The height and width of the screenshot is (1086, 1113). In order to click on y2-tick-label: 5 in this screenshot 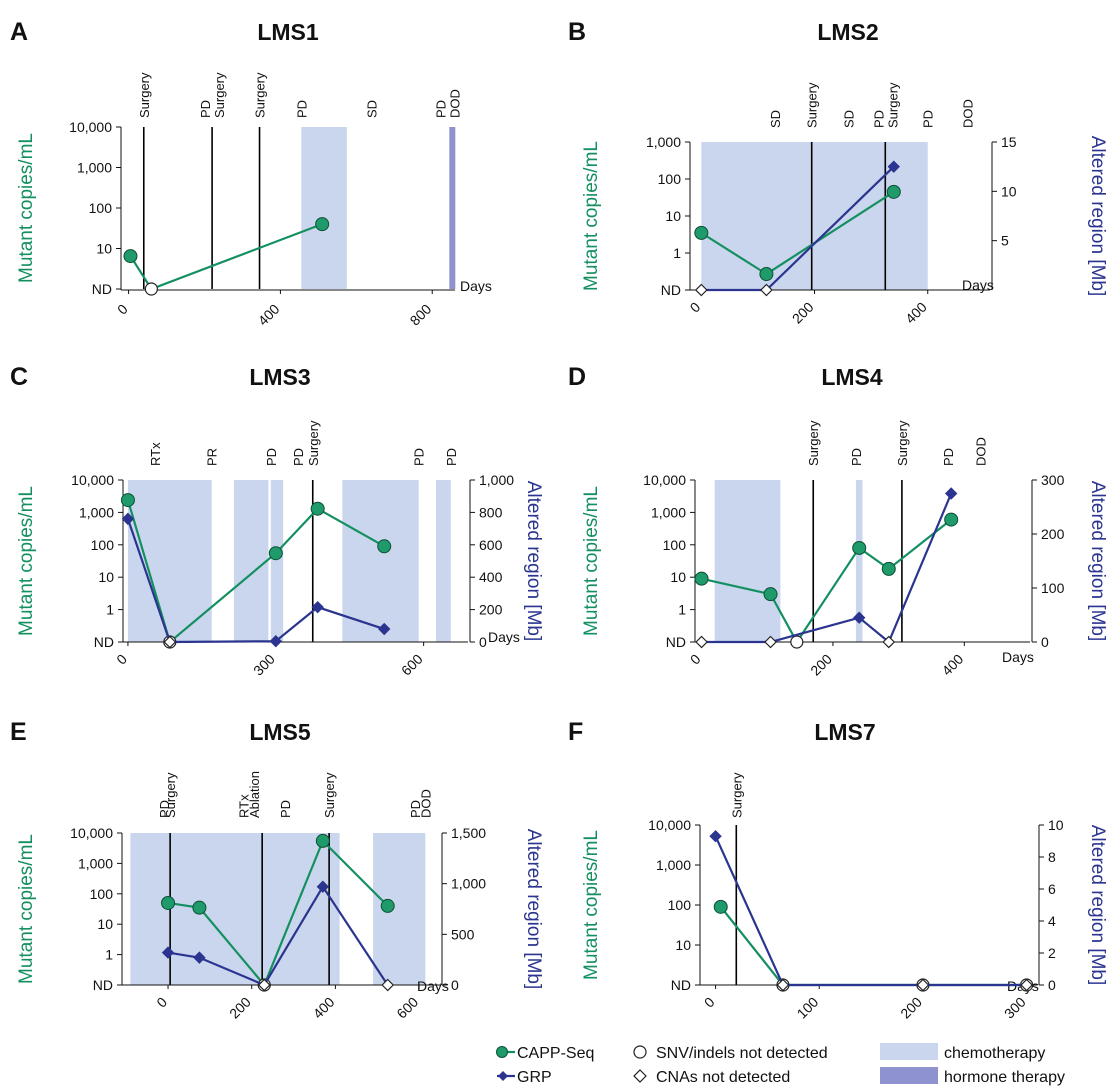, I will do `click(1005, 241)`.